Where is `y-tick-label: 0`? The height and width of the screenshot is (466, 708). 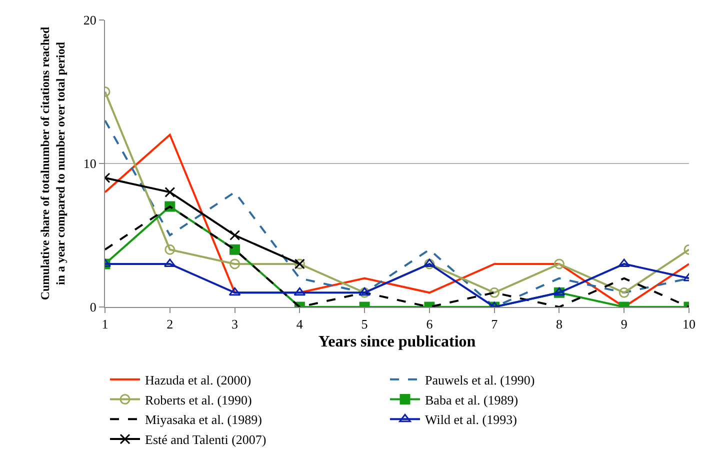
y-tick-label: 0 is located at coordinates (93, 307).